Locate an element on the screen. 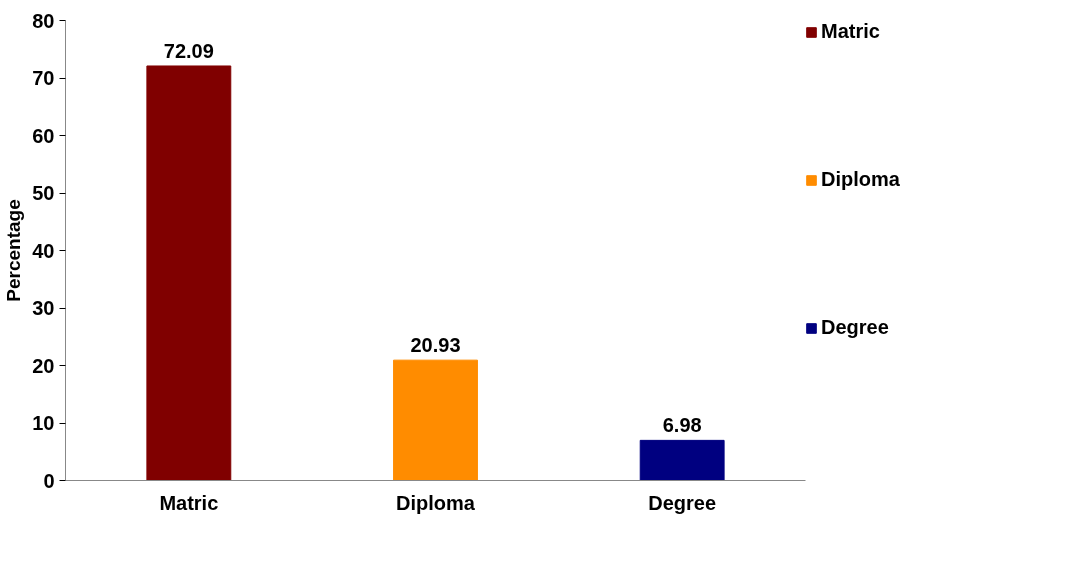 This screenshot has width=1081, height=583. y-tick-label: 50 is located at coordinates (43, 193).